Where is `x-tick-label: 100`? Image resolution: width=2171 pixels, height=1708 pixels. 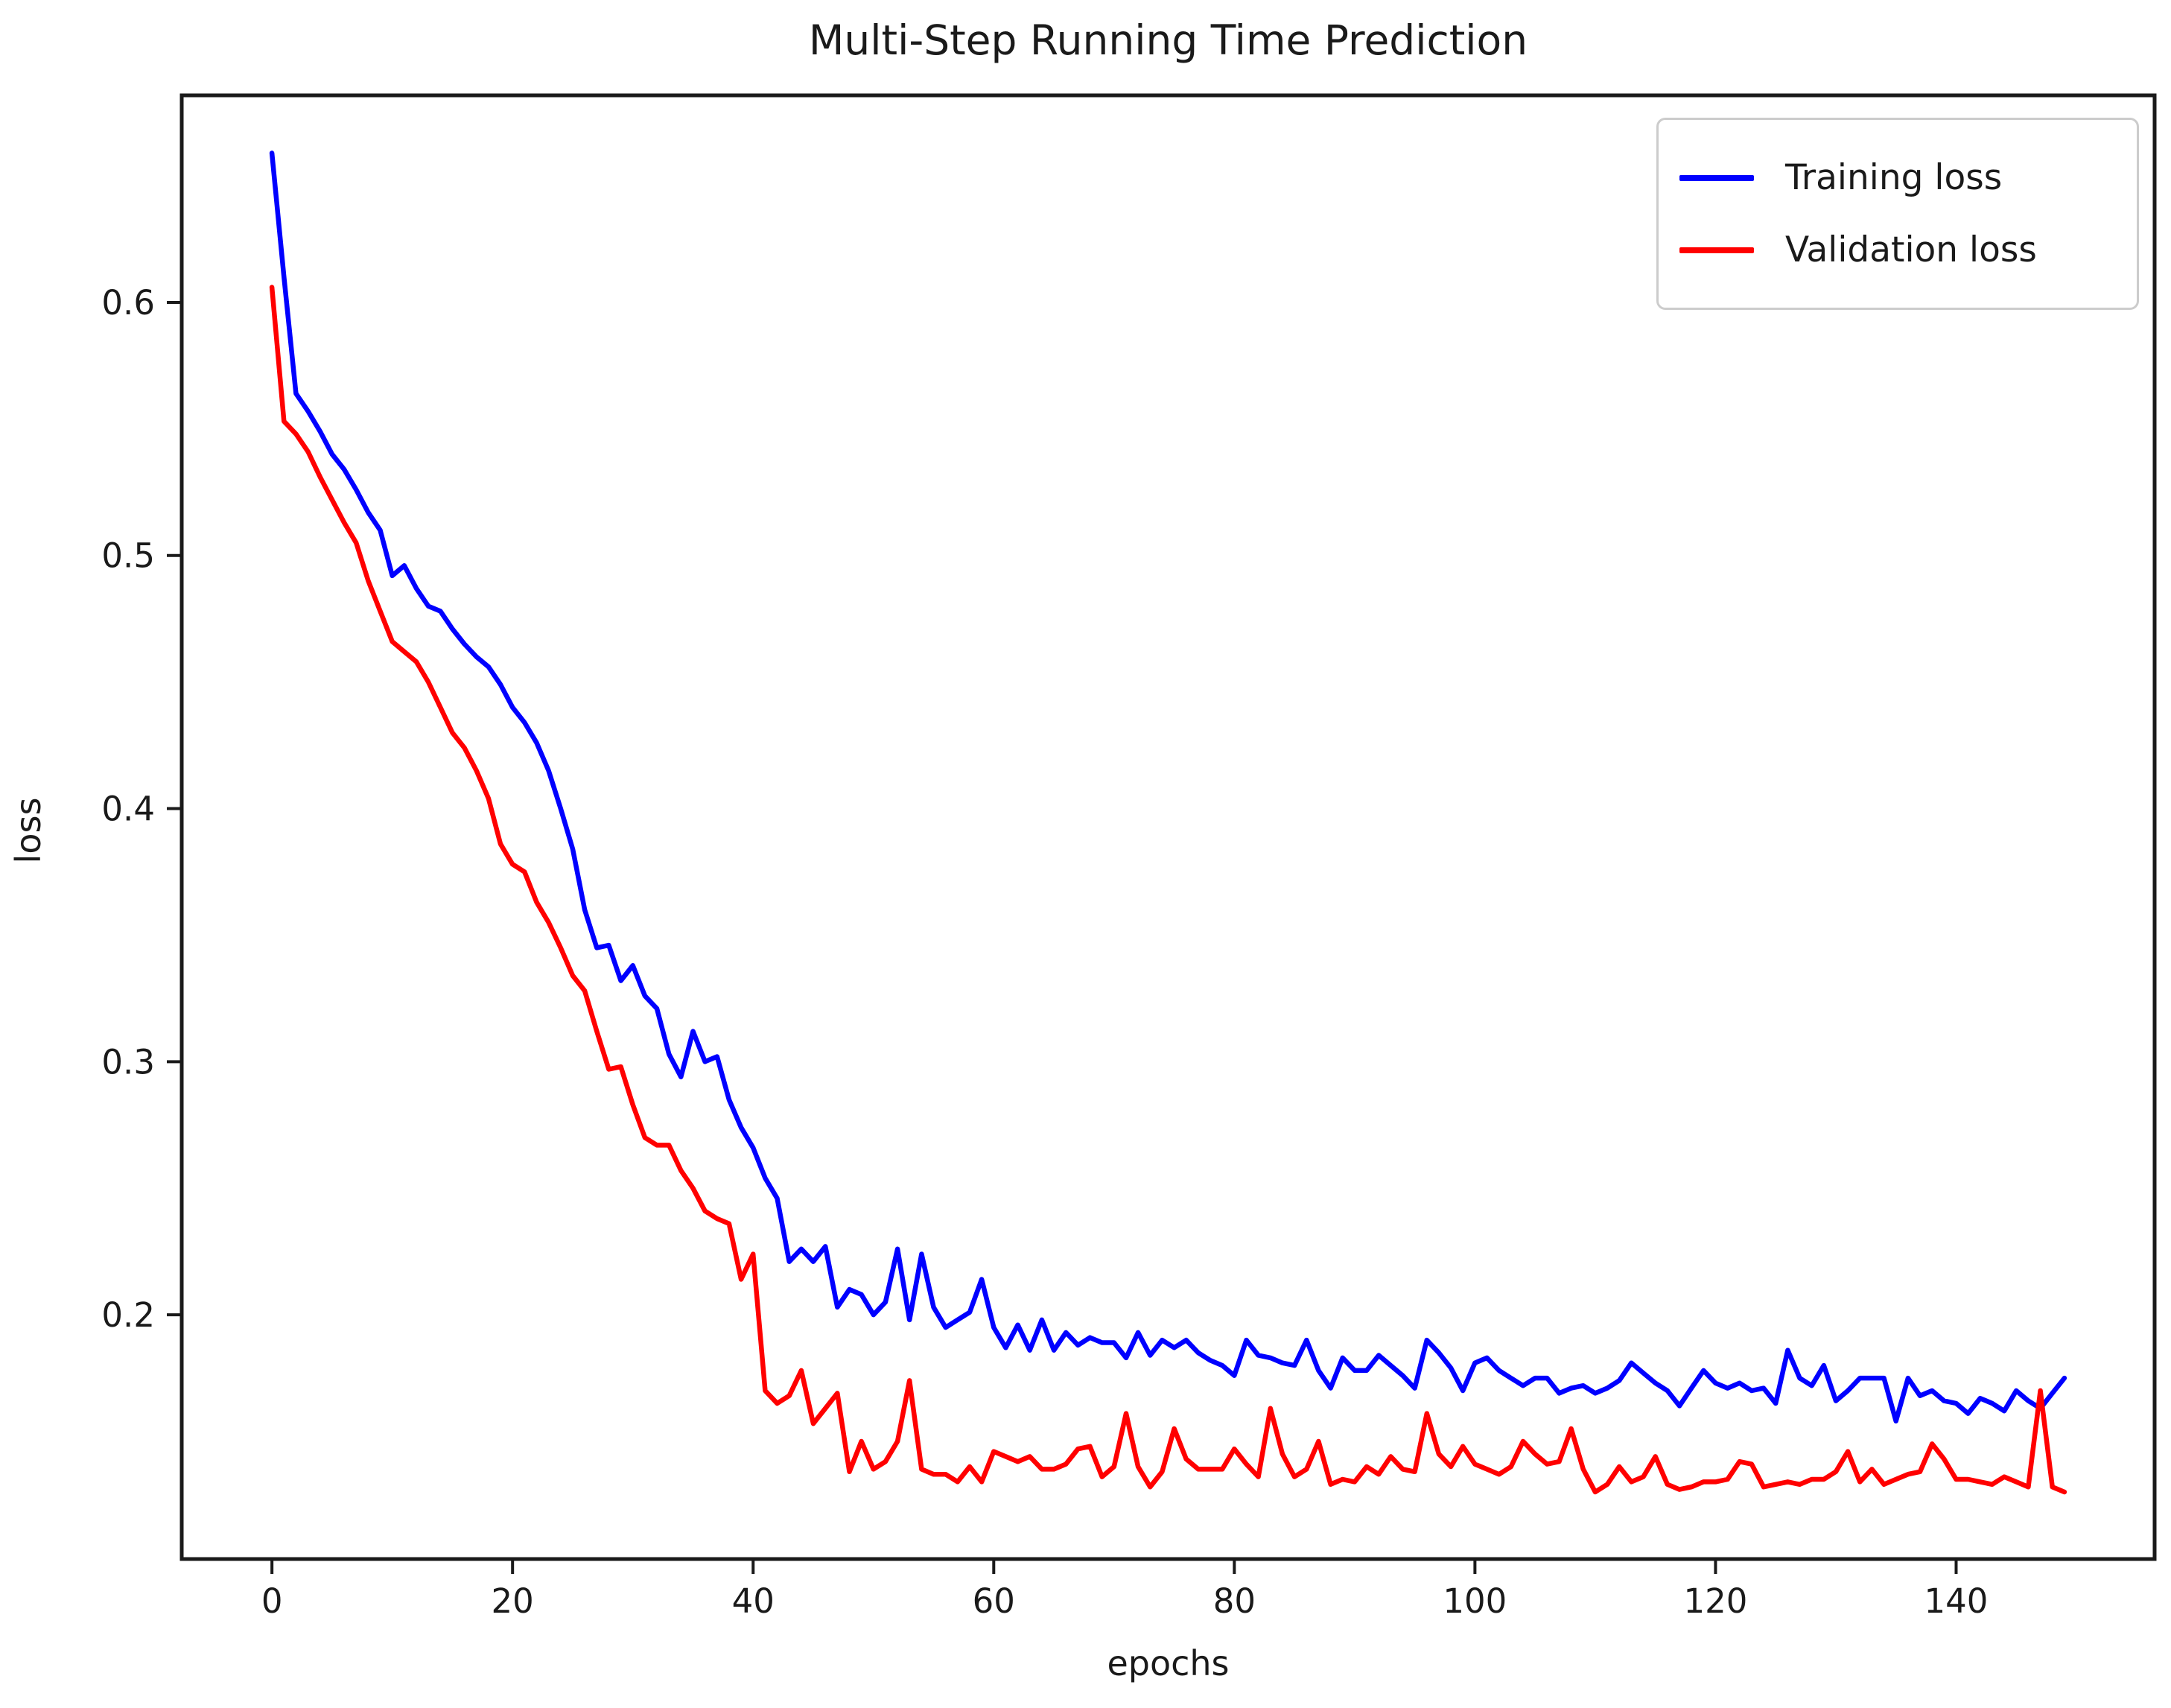 x-tick-label: 100 is located at coordinates (1475, 1601).